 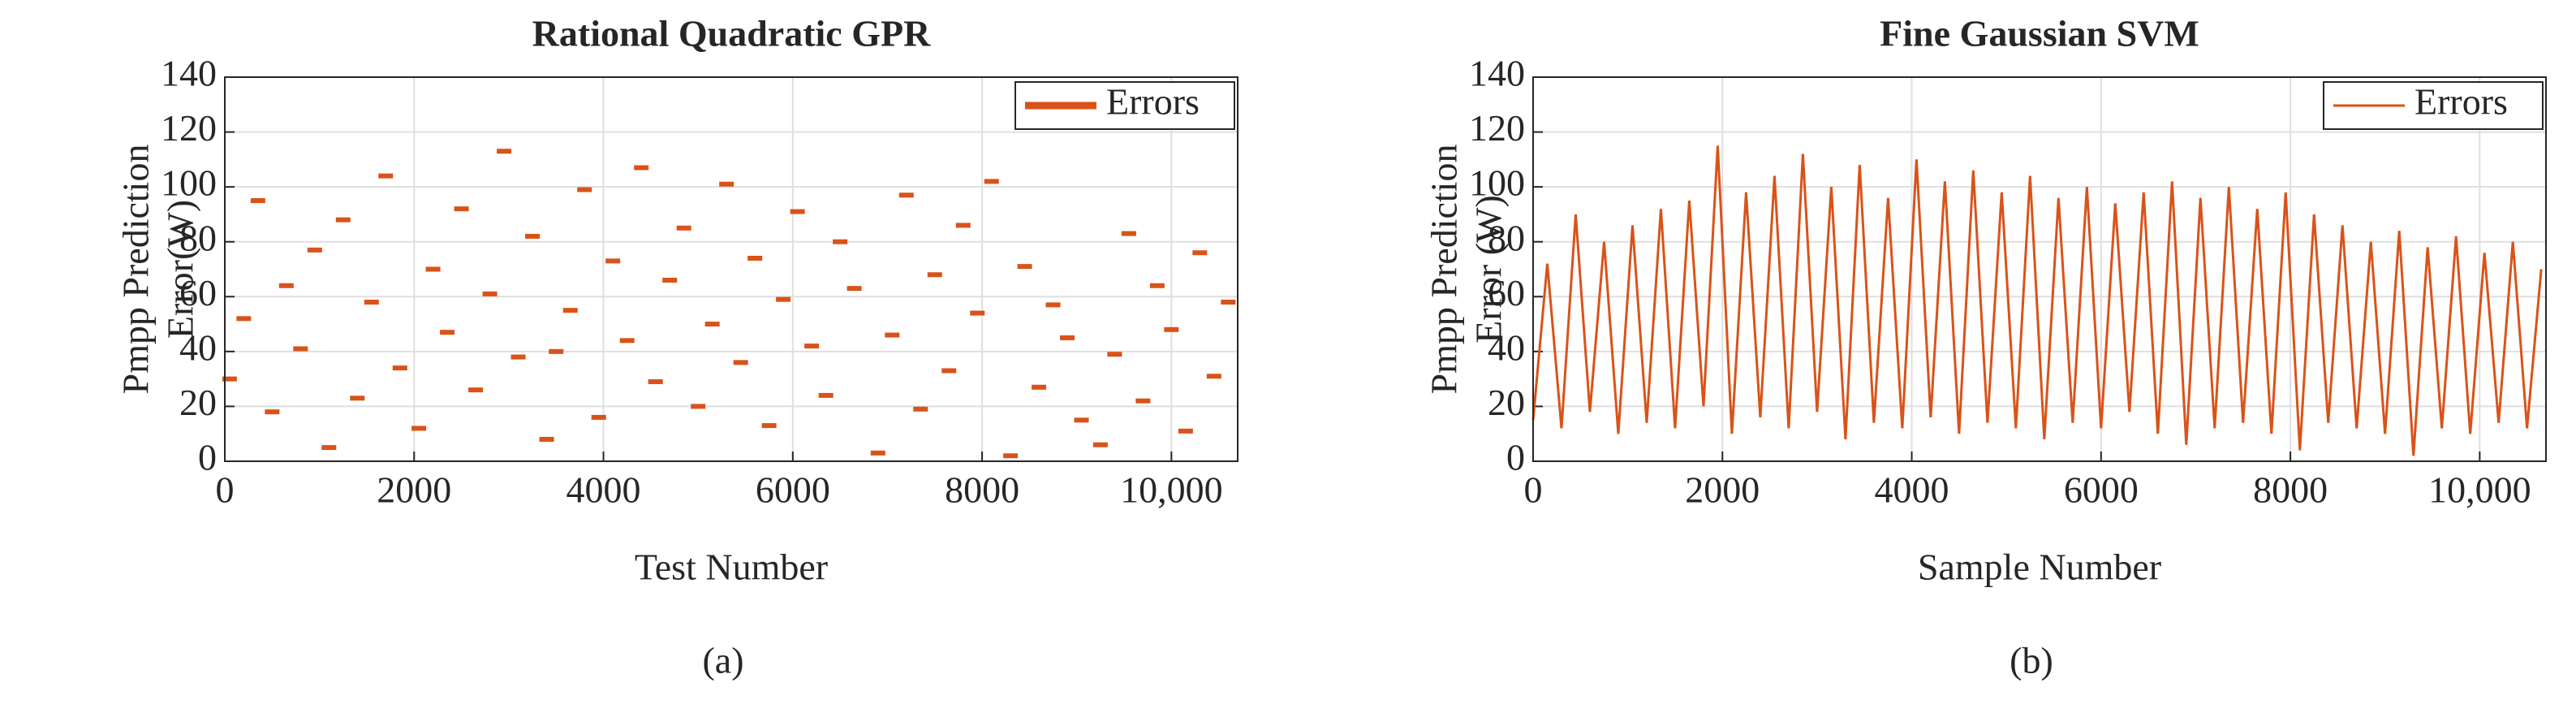 What do you see at coordinates (2101, 490) in the screenshot?
I see `x-tick-label: 6000` at bounding box center [2101, 490].